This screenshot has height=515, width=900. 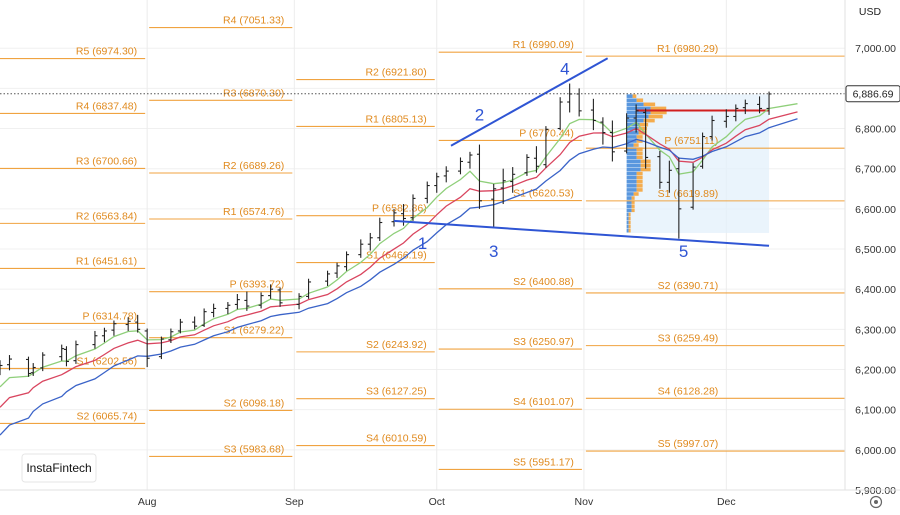 What do you see at coordinates (257, 285) in the screenshot?
I see `pivot-label: P (6393.72)` at bounding box center [257, 285].